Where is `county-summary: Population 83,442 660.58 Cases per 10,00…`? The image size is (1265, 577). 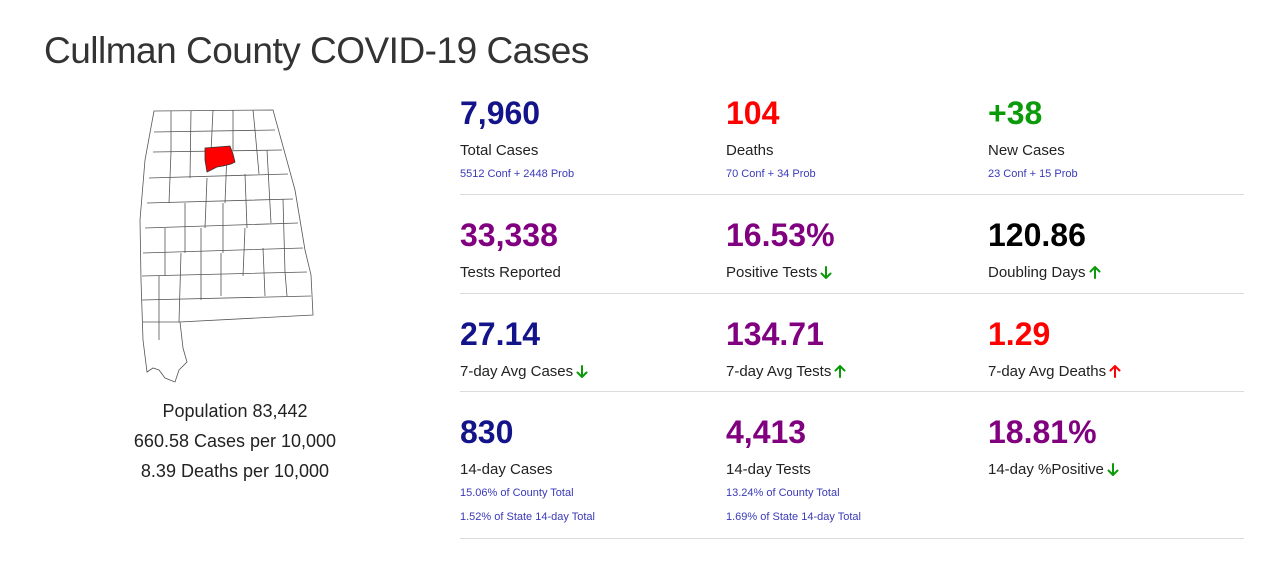
county-summary: Population 83,442 660.58 Cases per 10,00… is located at coordinates (235, 441).